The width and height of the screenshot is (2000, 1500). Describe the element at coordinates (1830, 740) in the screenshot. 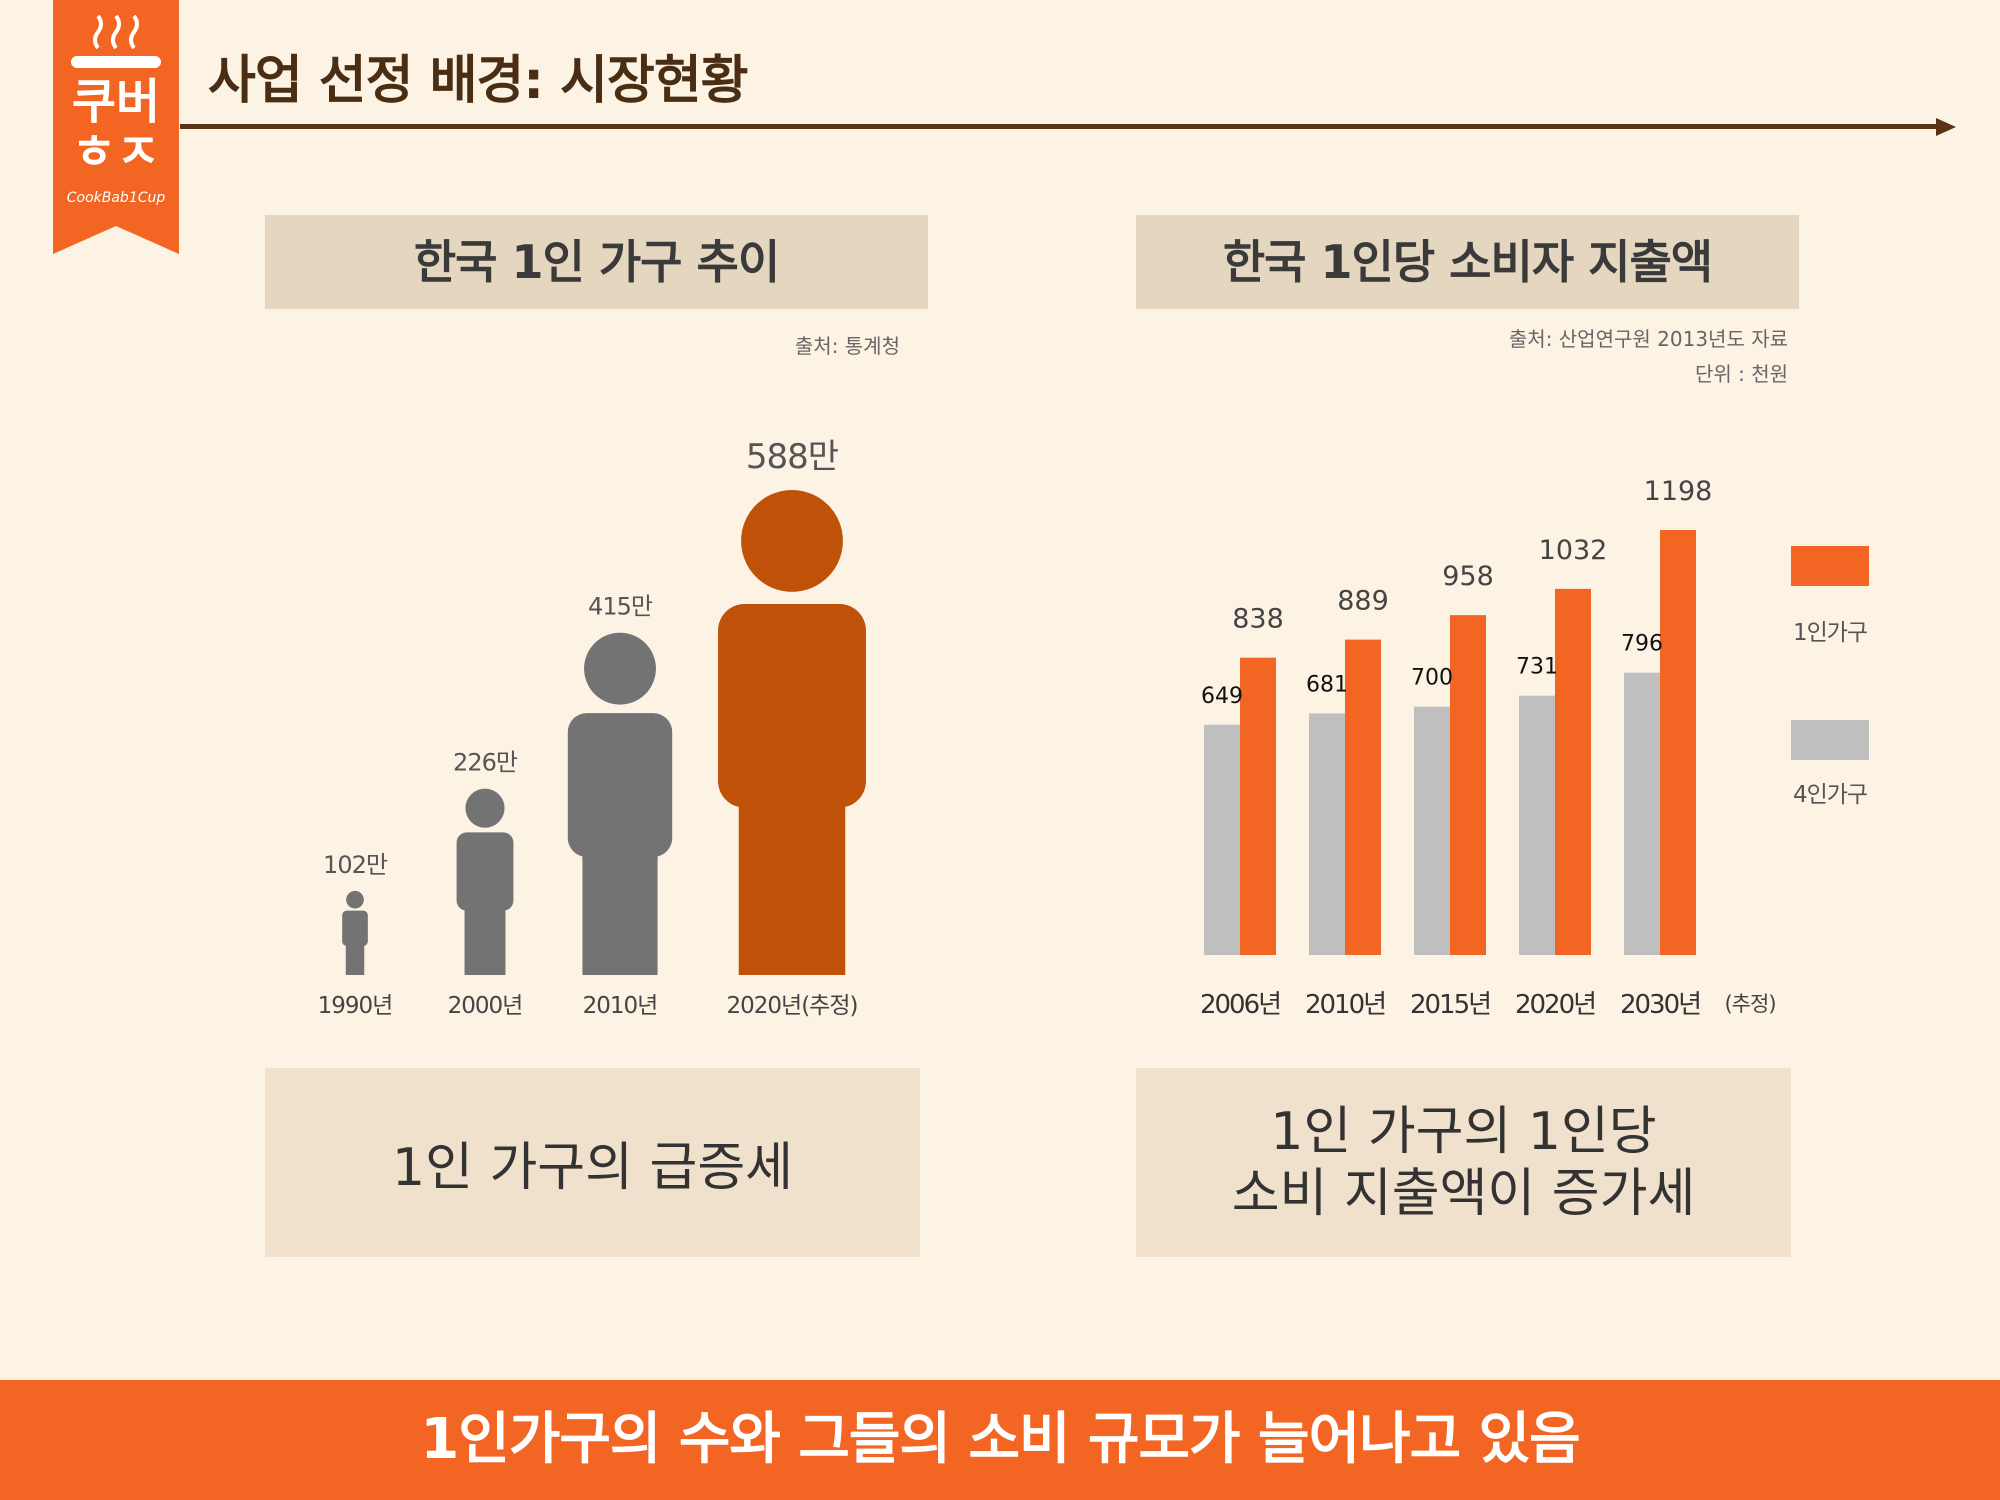

I see `legend-swatch-4person` at that location.